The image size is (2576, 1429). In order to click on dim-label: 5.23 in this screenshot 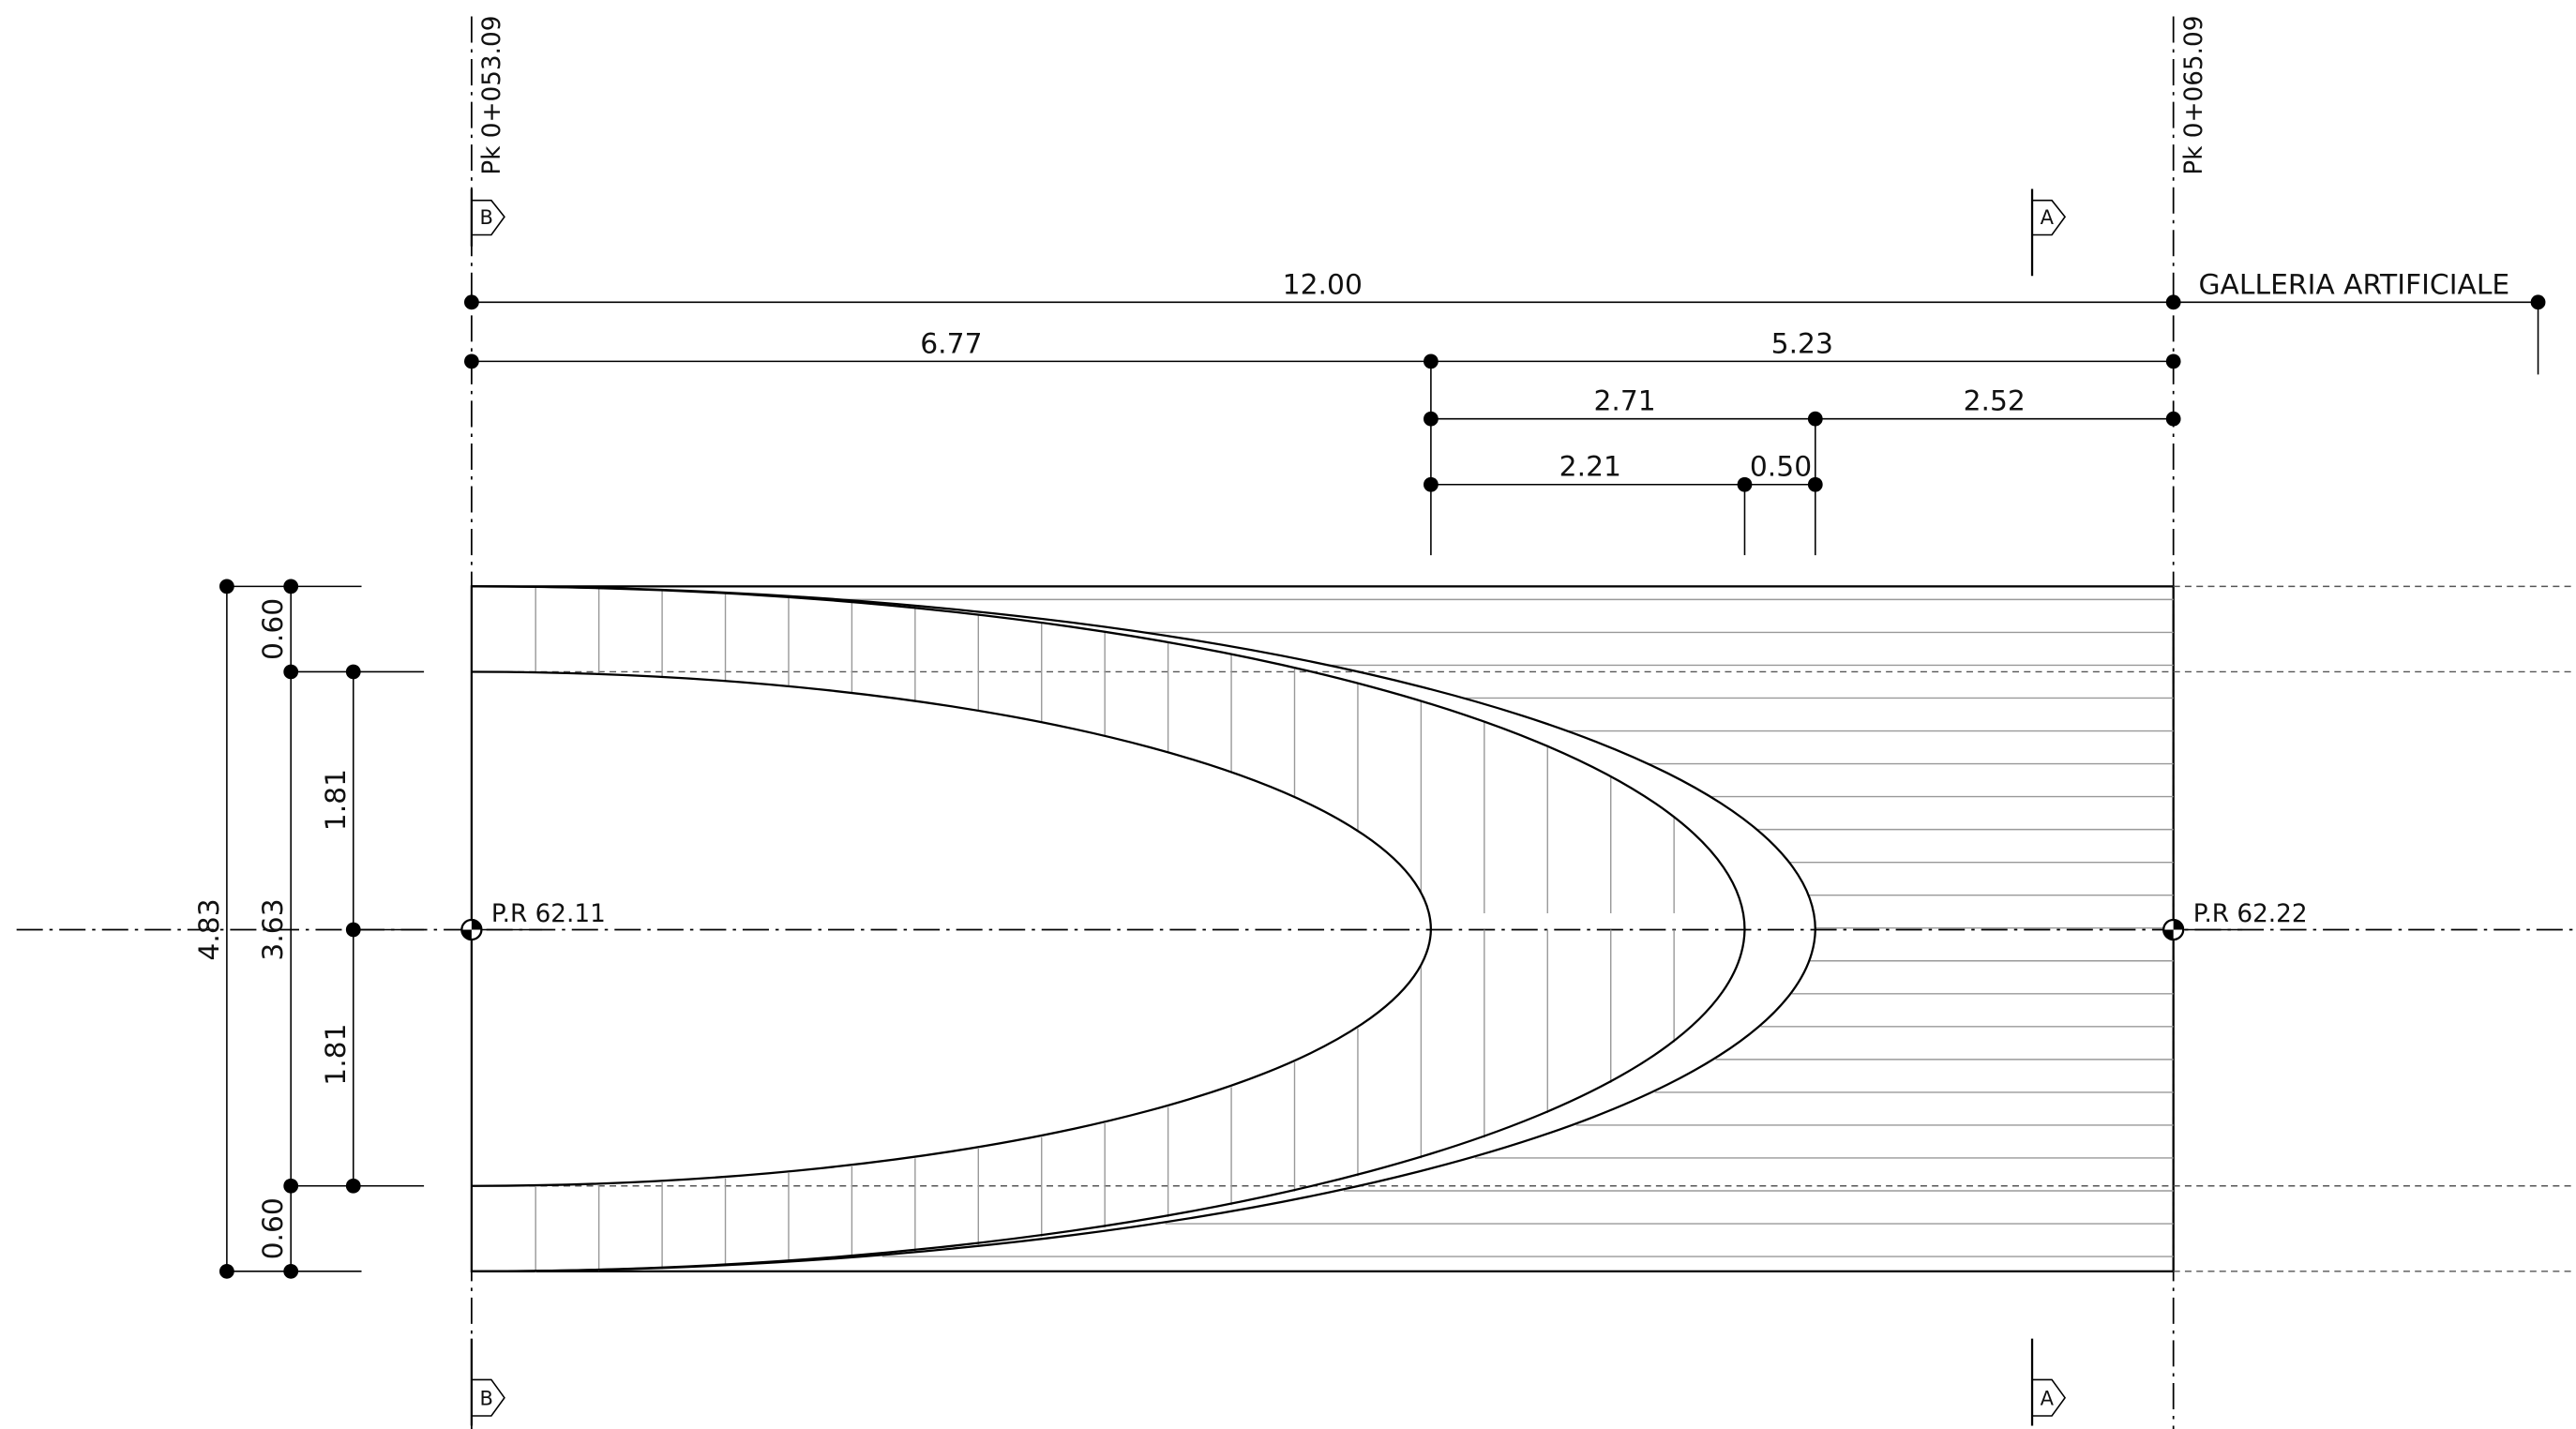, I will do `click(1802, 343)`.